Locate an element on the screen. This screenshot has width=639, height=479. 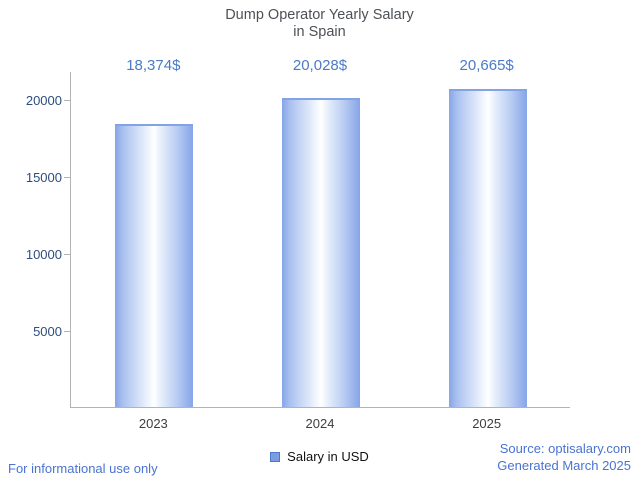
y-axis-tick-label: 15000 is located at coordinates (43, 177).